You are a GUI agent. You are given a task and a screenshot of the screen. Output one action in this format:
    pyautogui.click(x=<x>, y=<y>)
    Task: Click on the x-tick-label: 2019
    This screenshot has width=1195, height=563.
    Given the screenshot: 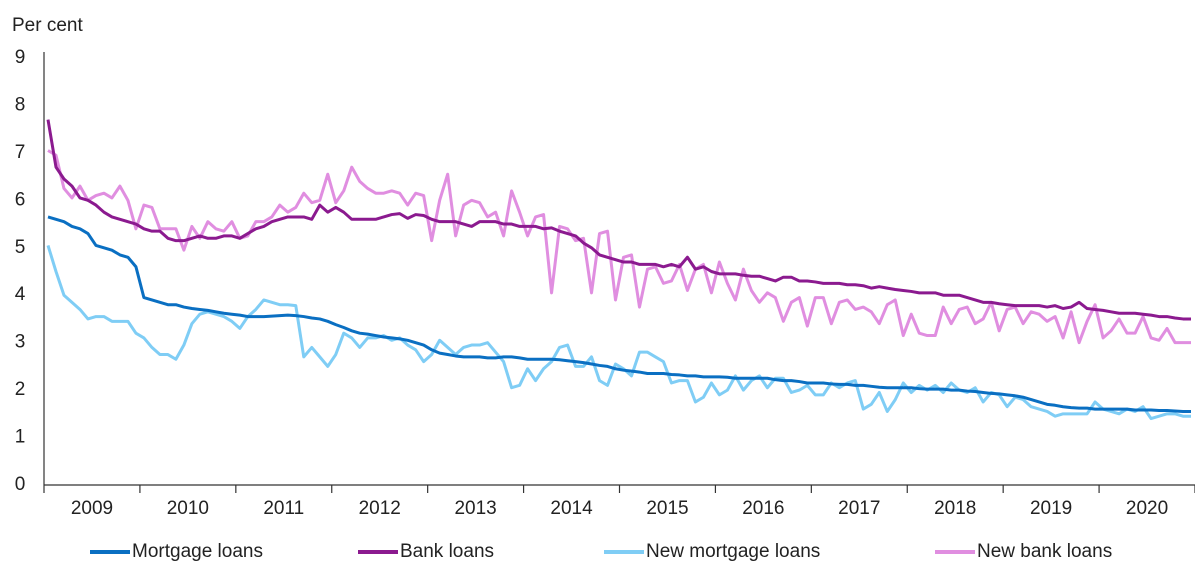 What is the action you would take?
    pyautogui.click(x=1051, y=508)
    